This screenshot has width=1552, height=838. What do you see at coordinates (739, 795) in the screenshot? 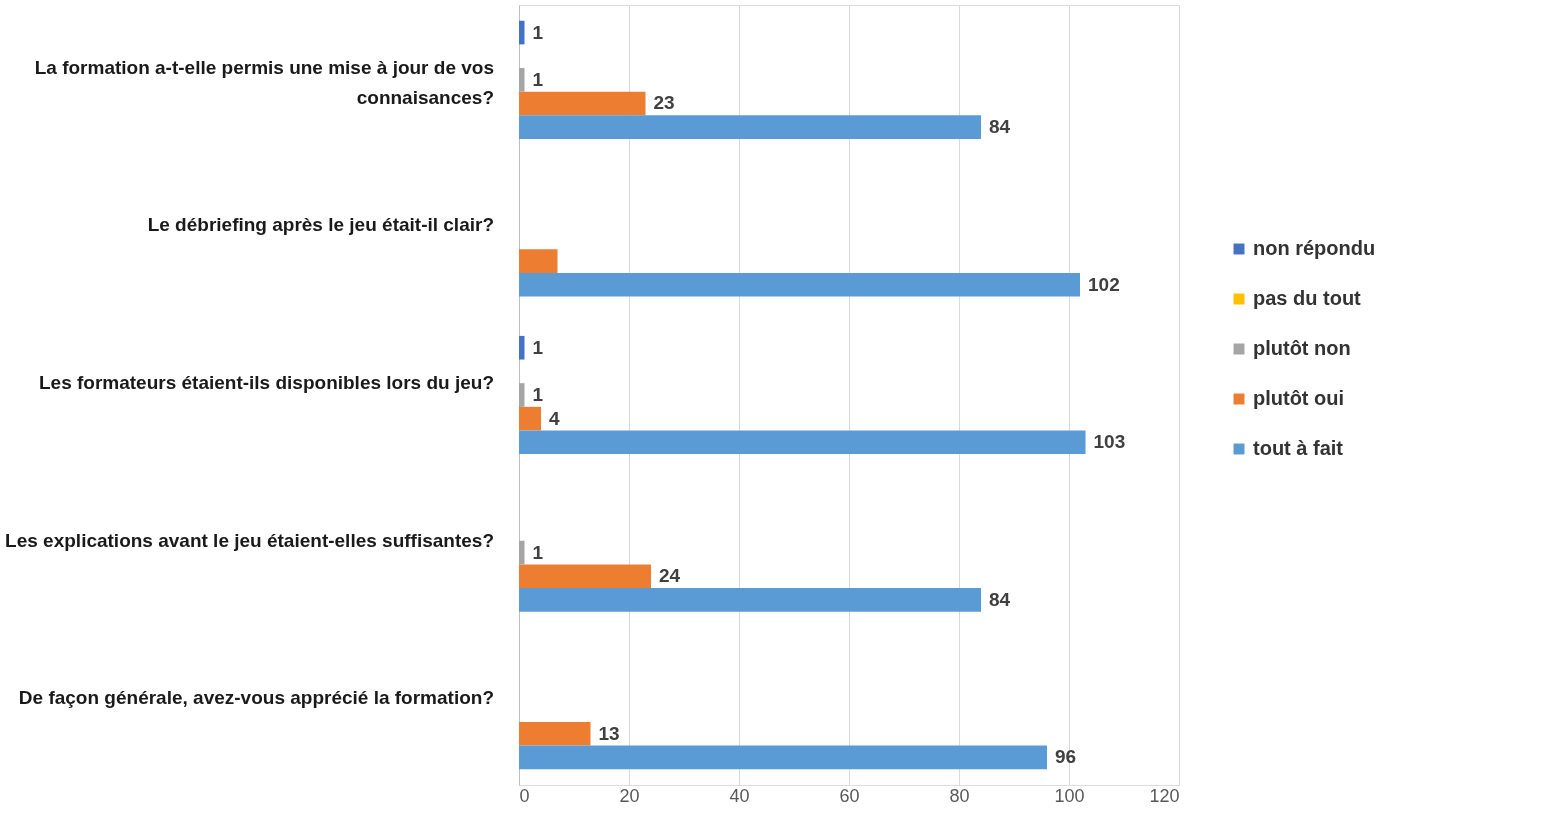
I see `x-tick-label: 40` at bounding box center [739, 795].